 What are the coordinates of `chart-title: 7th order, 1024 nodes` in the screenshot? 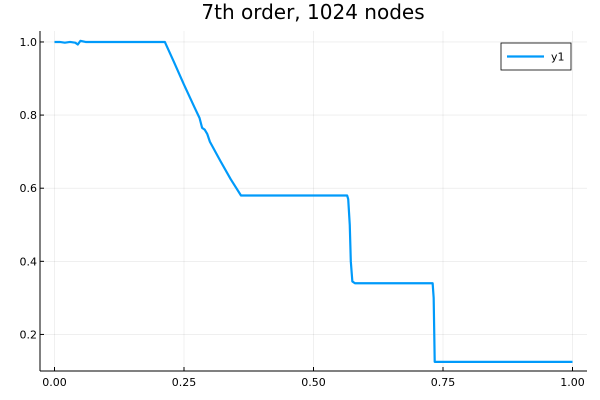 It's located at (312, 12).